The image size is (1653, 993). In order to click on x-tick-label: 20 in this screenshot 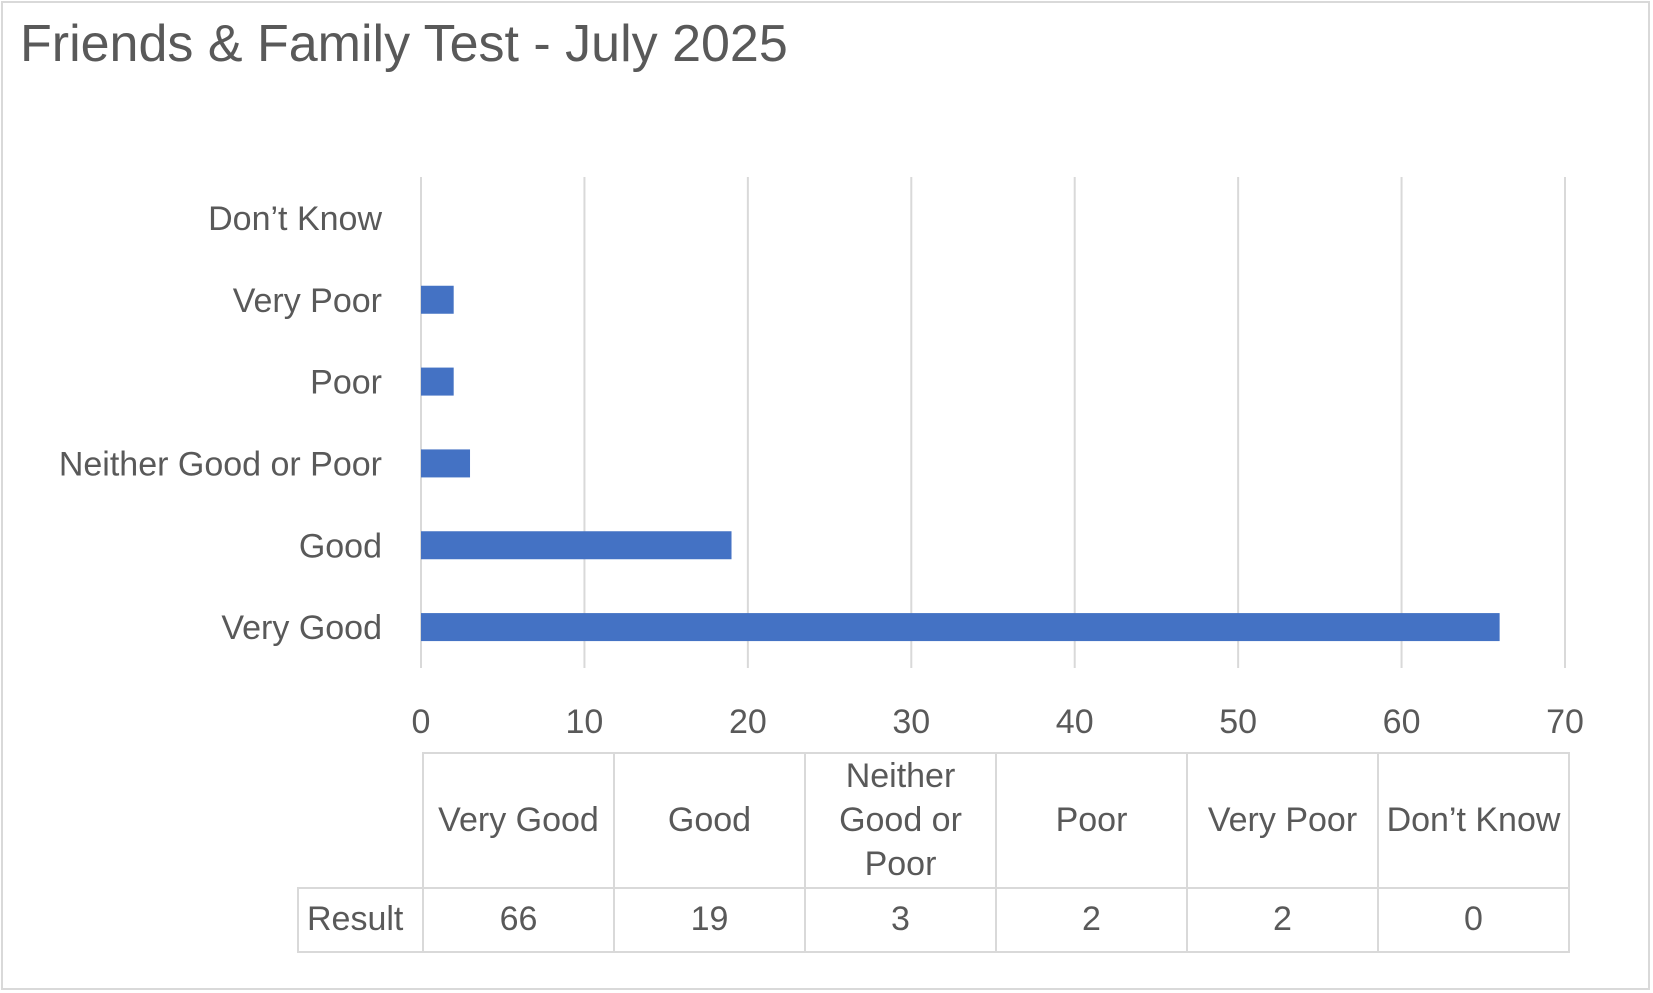, I will do `click(748, 722)`.